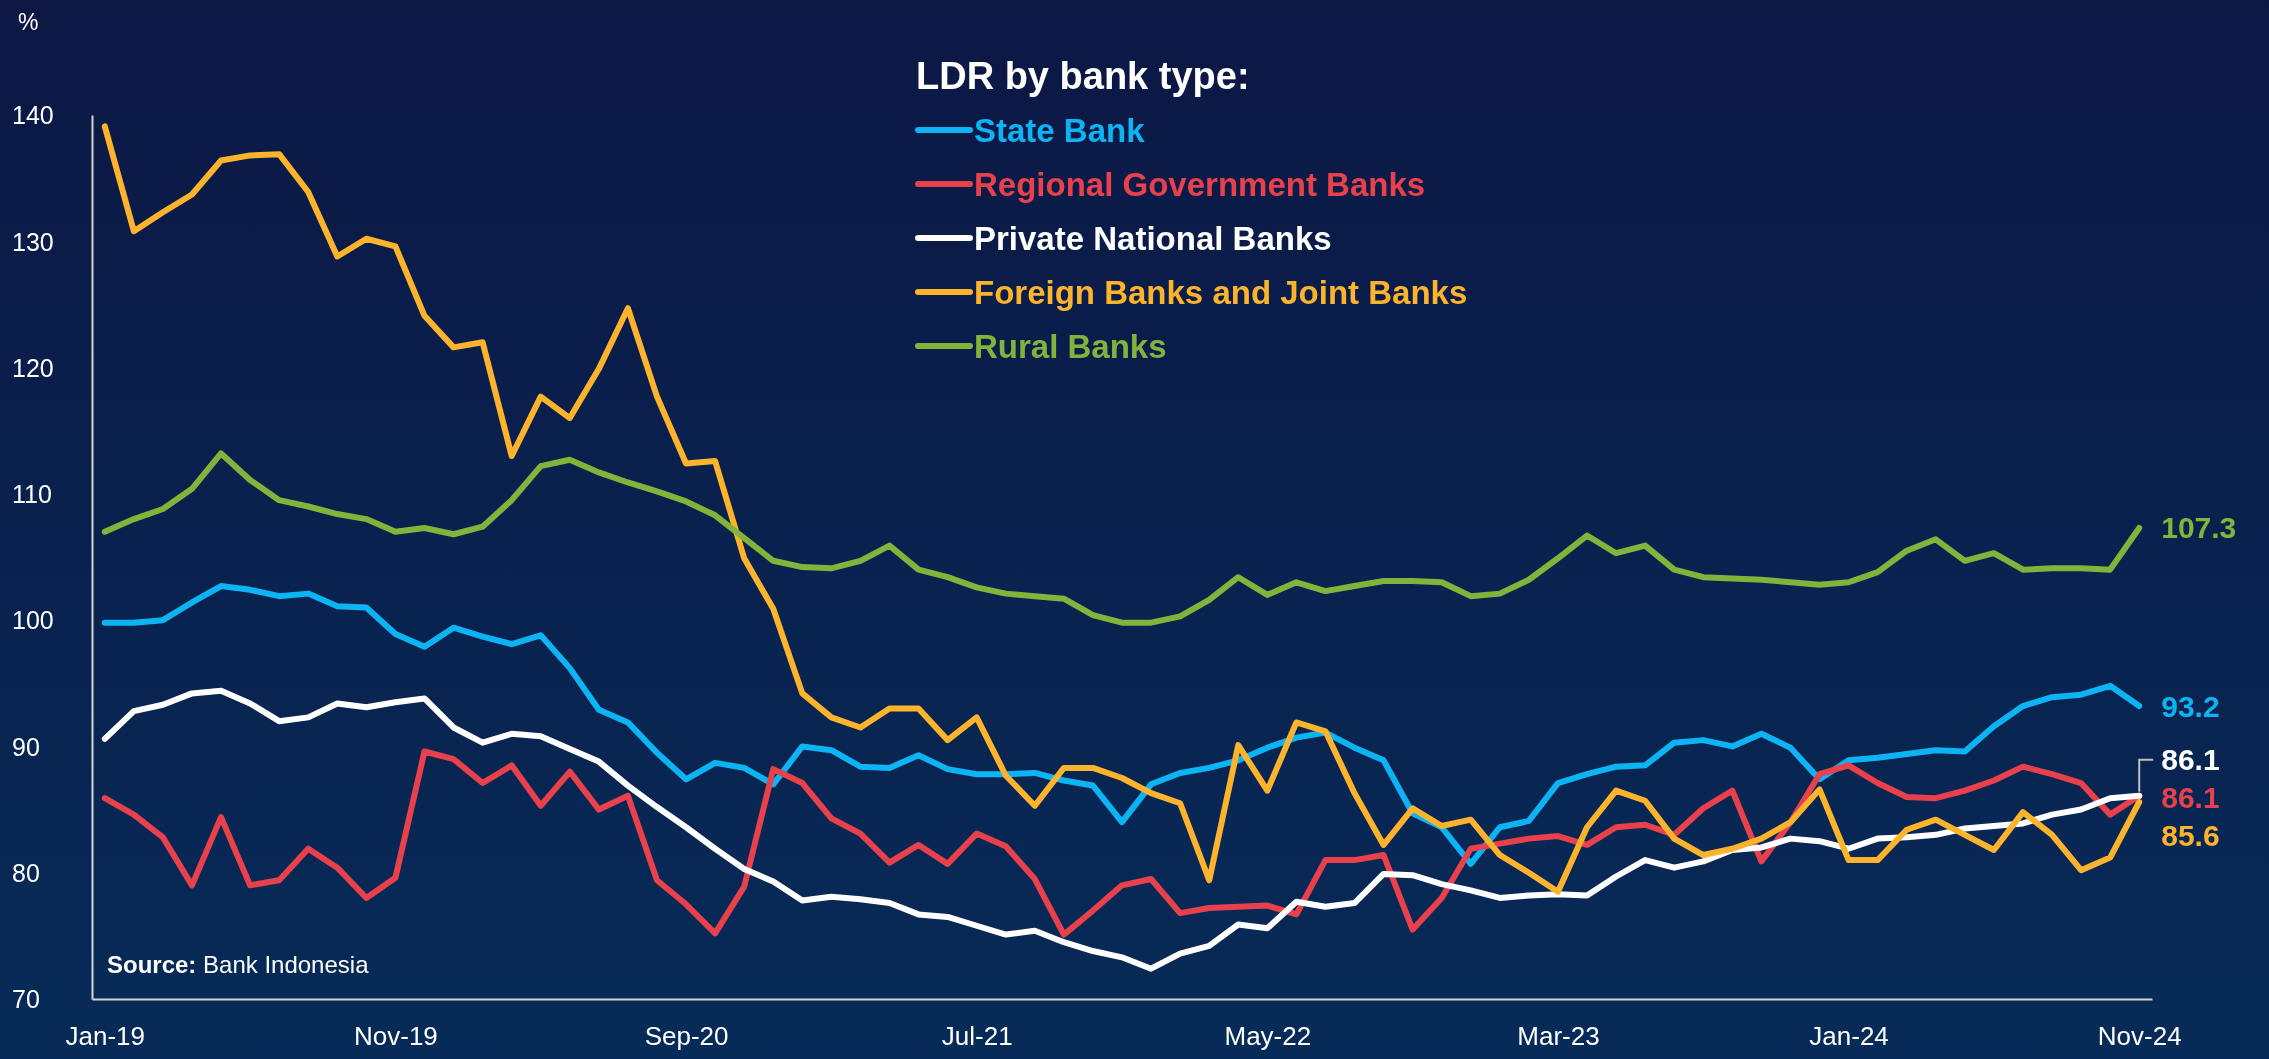  I want to click on y-tick-label: 70, so click(26, 999).